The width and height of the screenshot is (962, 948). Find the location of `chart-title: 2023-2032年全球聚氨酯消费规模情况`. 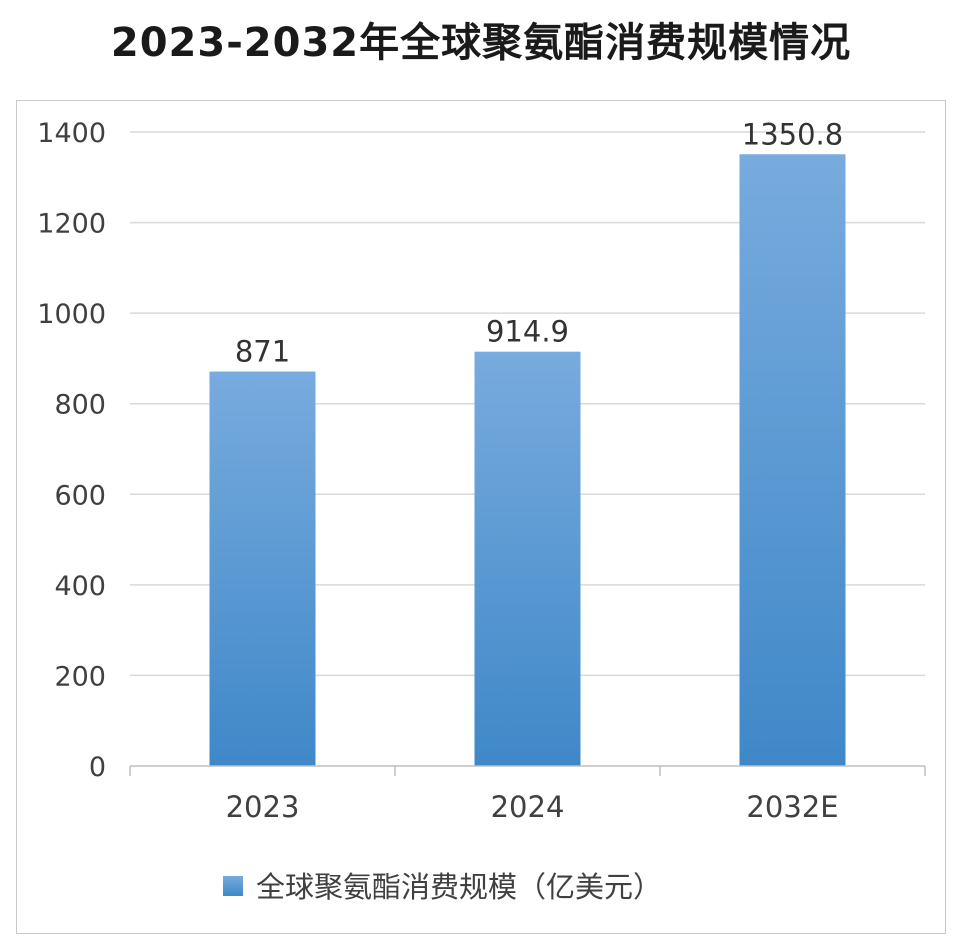

chart-title: 2023-2032年全球聚氨酯消费规模情况 is located at coordinates (481, 43).